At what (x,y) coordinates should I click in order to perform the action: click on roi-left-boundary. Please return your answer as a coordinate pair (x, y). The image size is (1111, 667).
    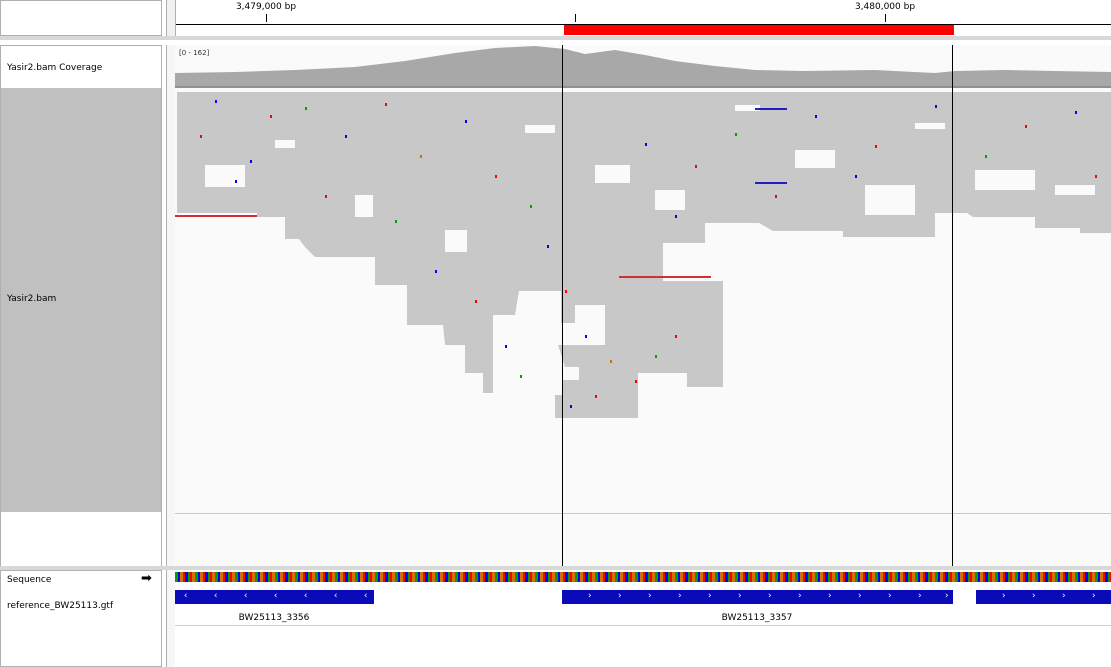
    Looking at the image, I should click on (562, 356).